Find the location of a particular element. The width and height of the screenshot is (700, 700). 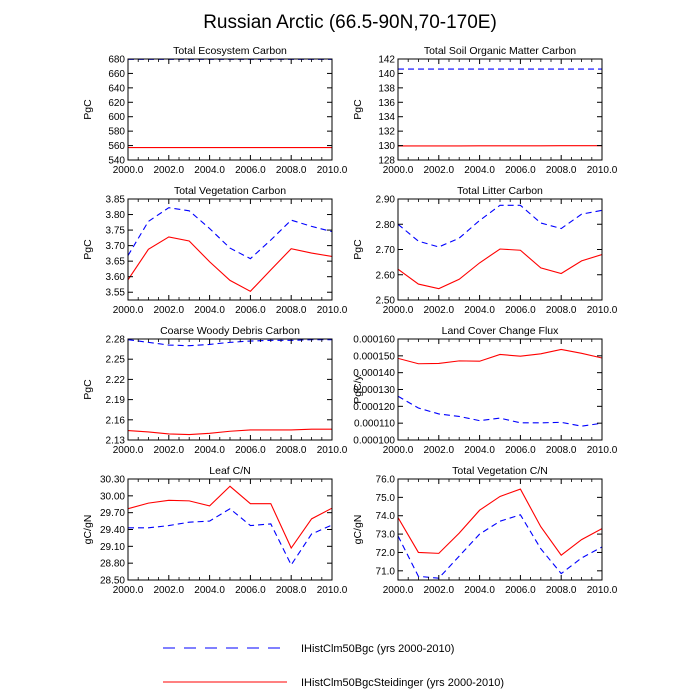

y-tick-label: 3.75 is located at coordinates (116, 231).